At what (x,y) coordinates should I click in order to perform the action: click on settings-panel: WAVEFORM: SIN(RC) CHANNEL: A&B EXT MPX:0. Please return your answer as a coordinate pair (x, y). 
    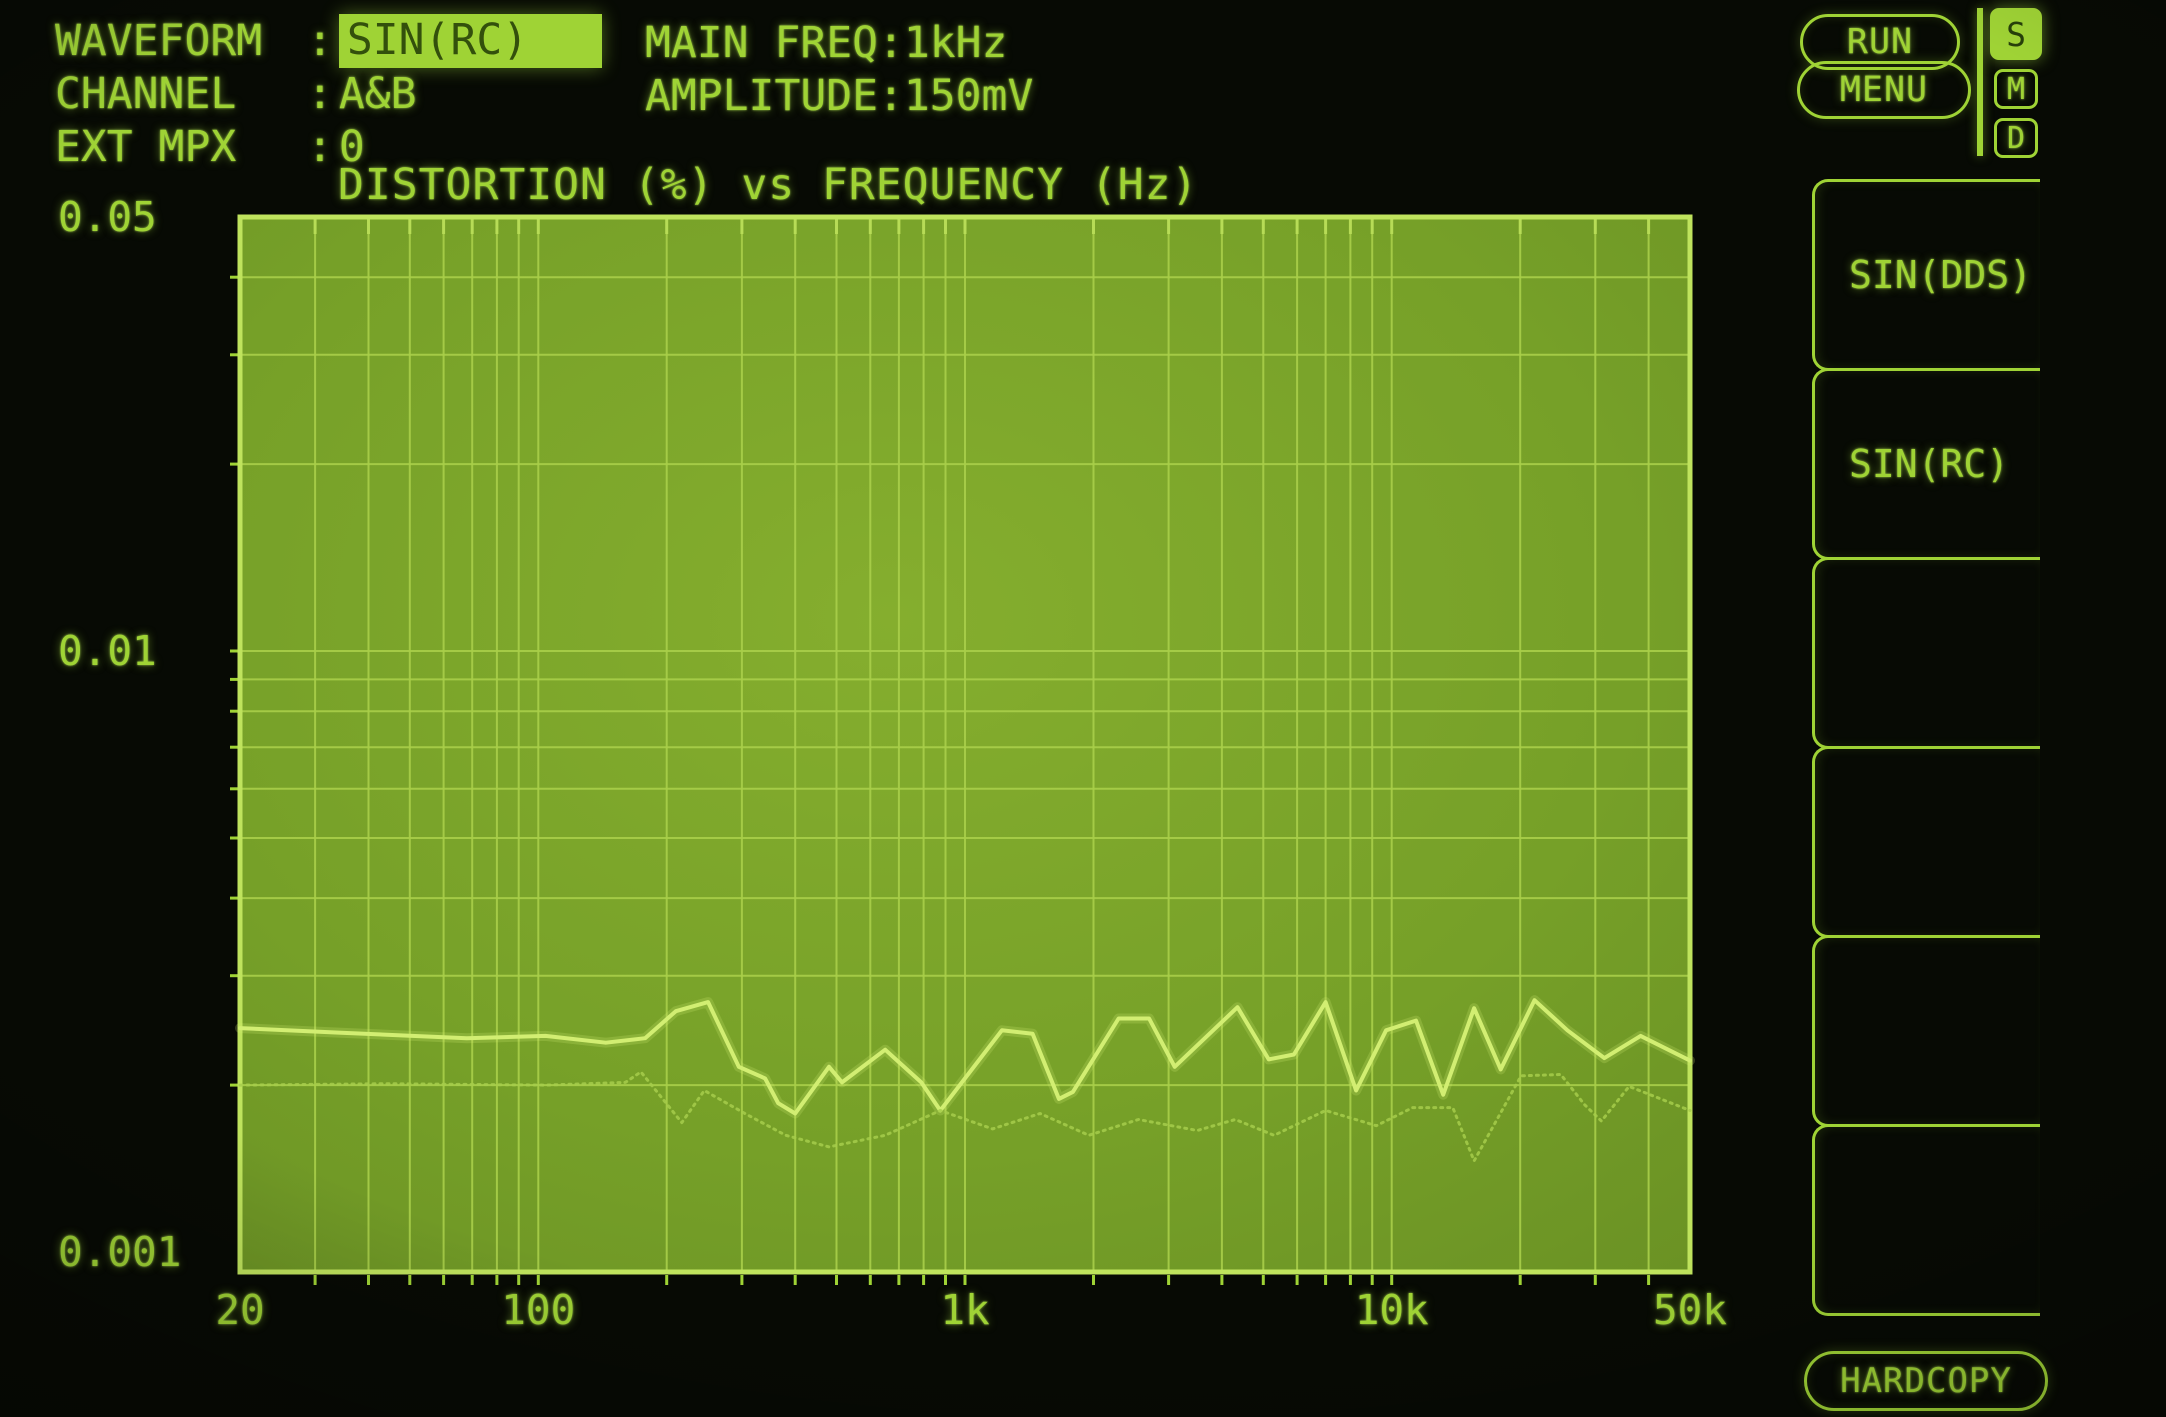
    Looking at the image, I should click on (329, 93).